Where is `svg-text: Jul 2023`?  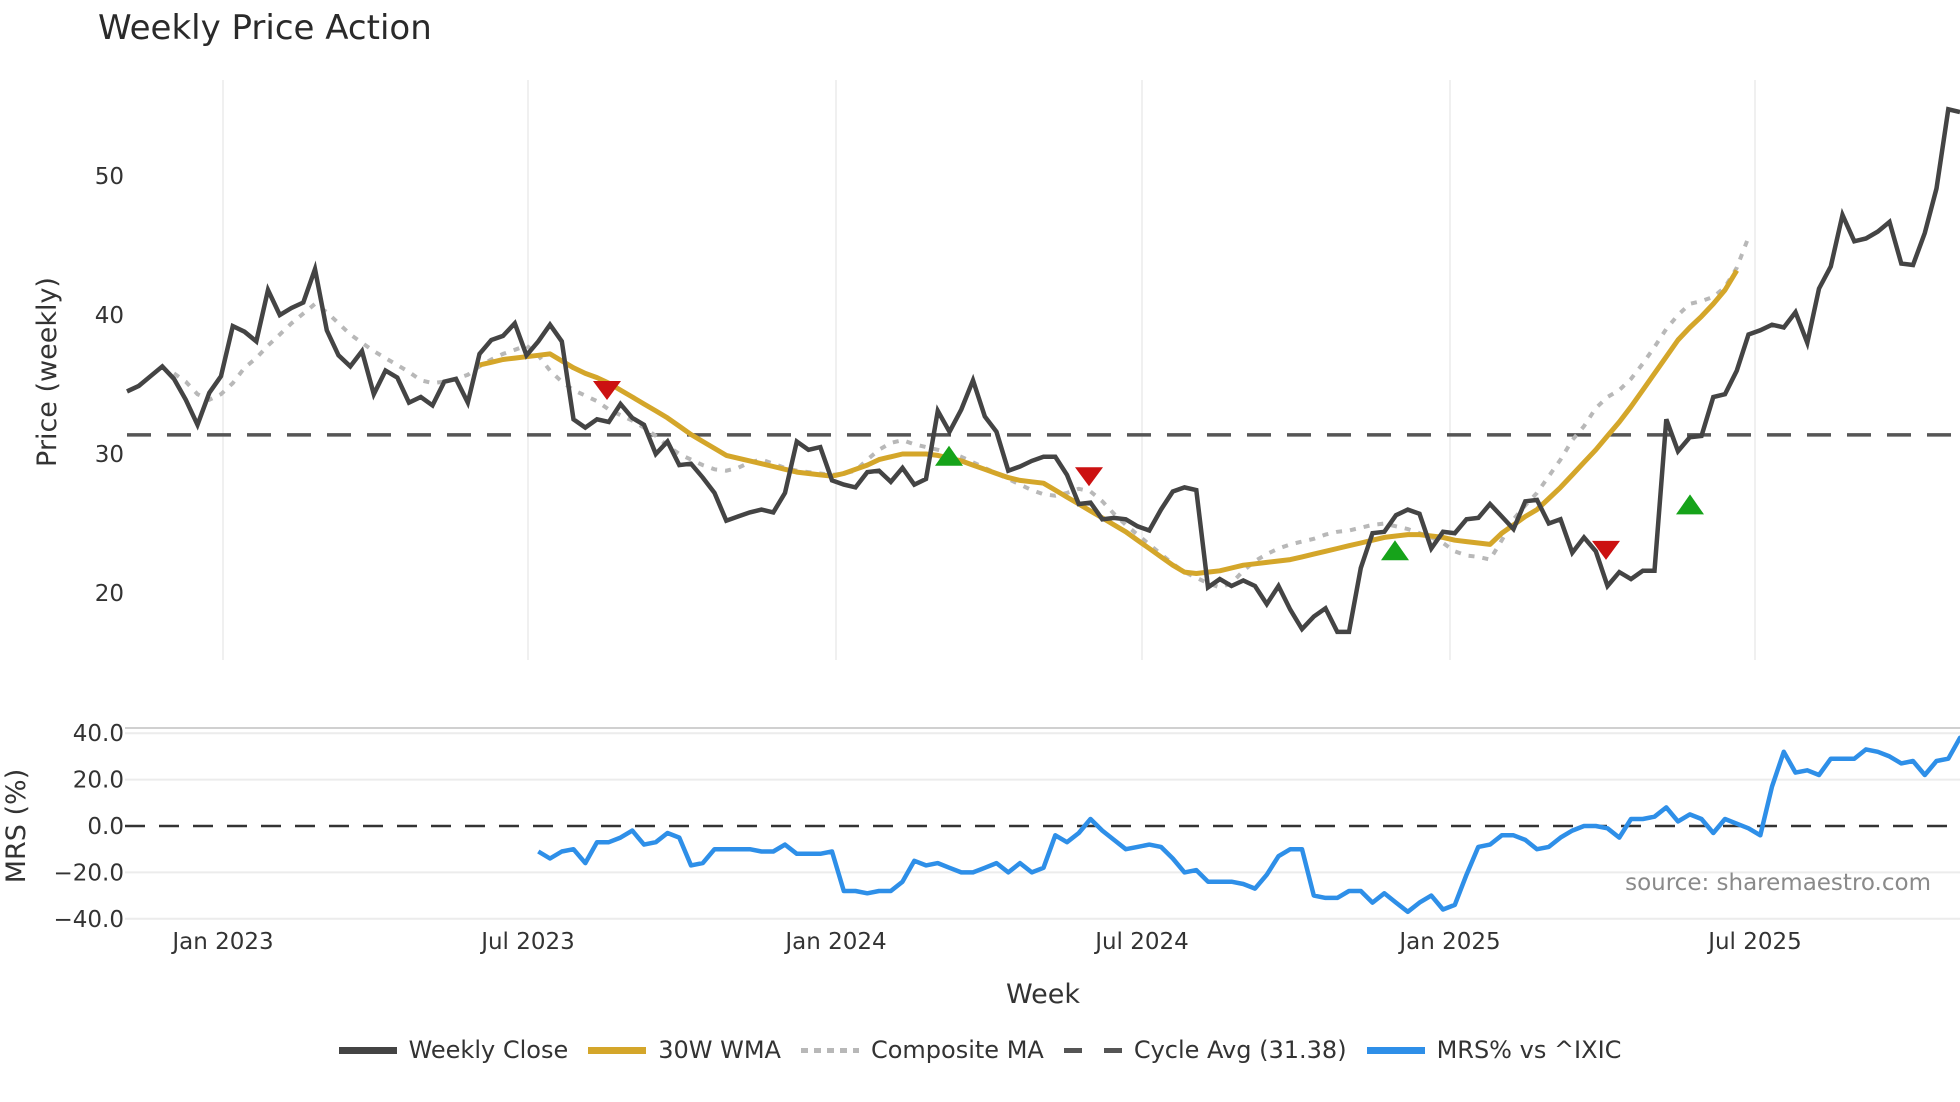
svg-text: Jul 2023 is located at coordinates (527, 942).